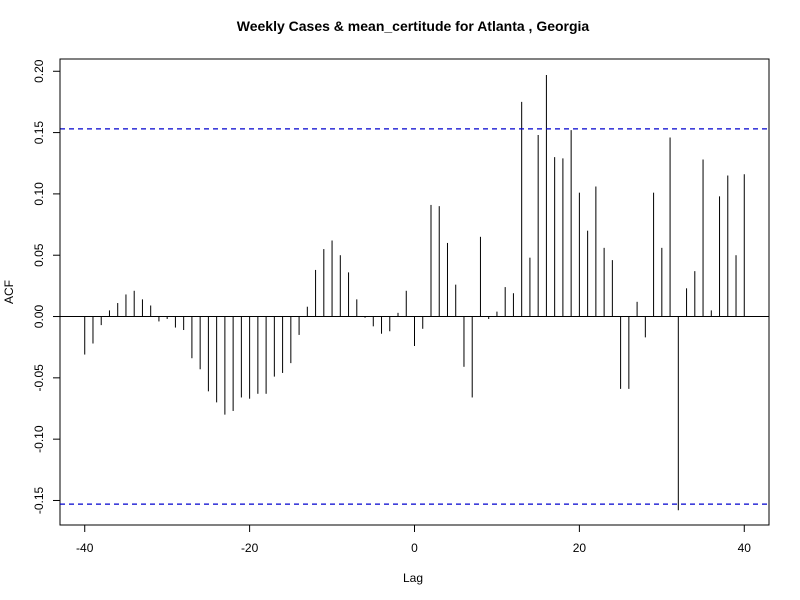 Image resolution: width=800 pixels, height=600 pixels. What do you see at coordinates (250, 548) in the screenshot?
I see `x-tick-label: -20` at bounding box center [250, 548].